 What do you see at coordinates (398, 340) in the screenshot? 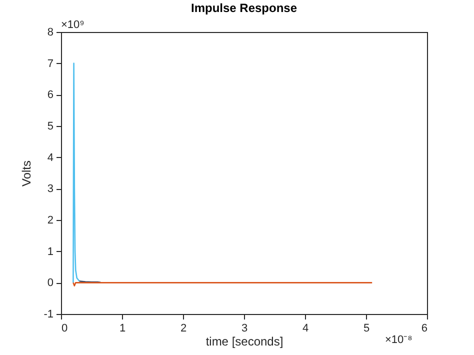
I see `text: ×10⁻⁸` at bounding box center [398, 340].